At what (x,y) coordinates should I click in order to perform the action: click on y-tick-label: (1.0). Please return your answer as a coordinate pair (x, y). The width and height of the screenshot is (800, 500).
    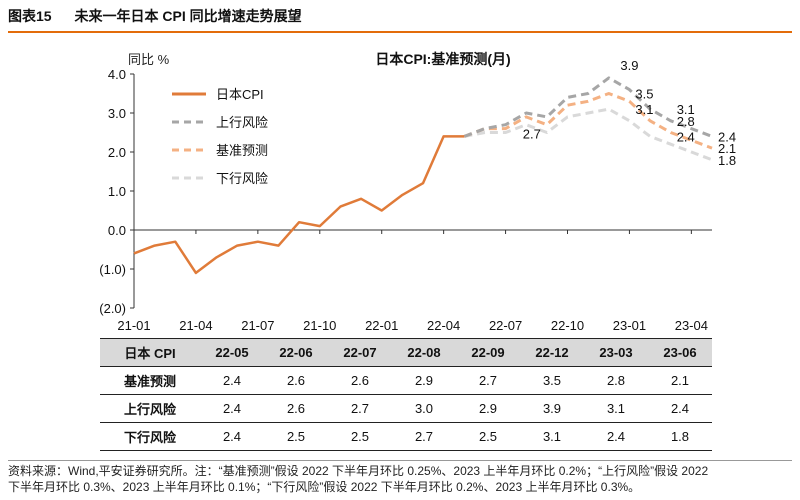
    Looking at the image, I should click on (112, 269).